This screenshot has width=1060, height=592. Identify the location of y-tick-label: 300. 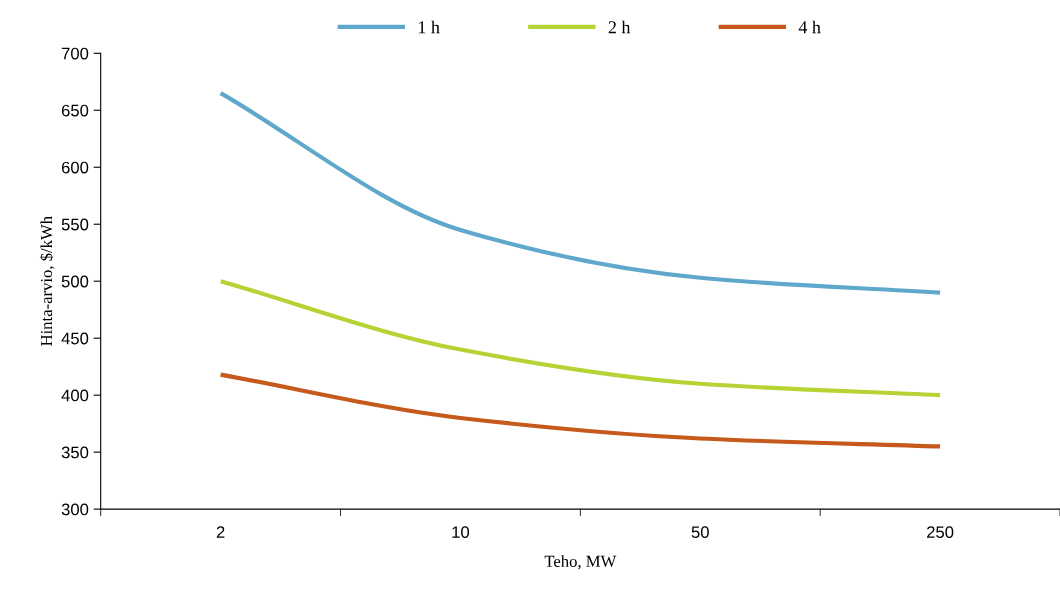
(75, 509).